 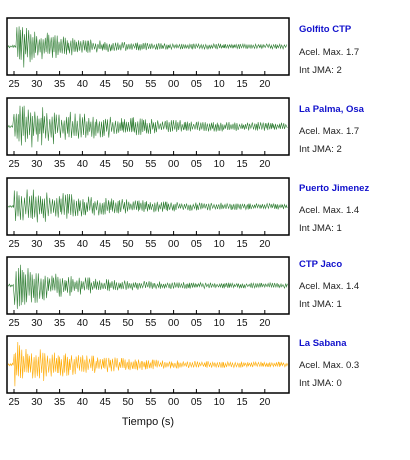 What do you see at coordinates (320, 383) in the screenshot?
I see `jma-la-sabana: Int JMA: 0` at bounding box center [320, 383].